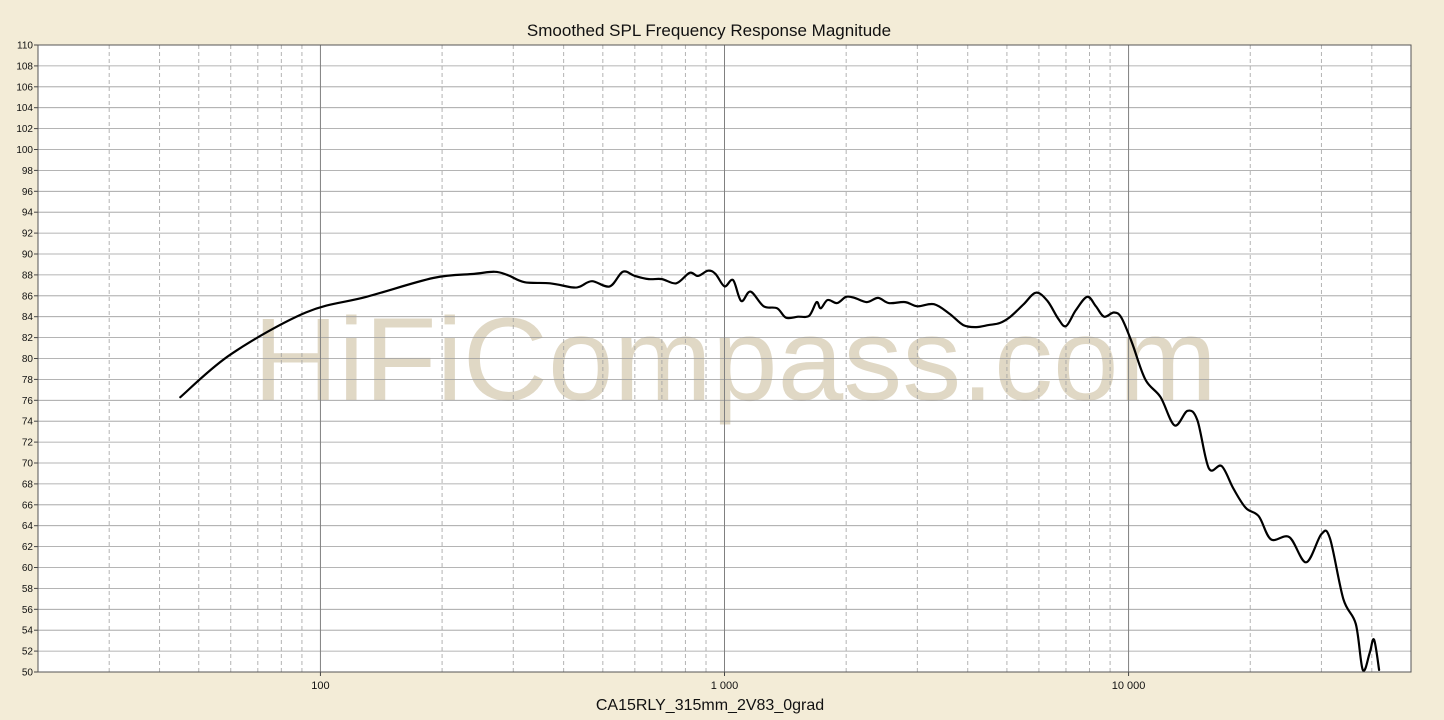  Describe the element at coordinates (28, 568) in the screenshot. I see `y-tick-label: 60` at that location.